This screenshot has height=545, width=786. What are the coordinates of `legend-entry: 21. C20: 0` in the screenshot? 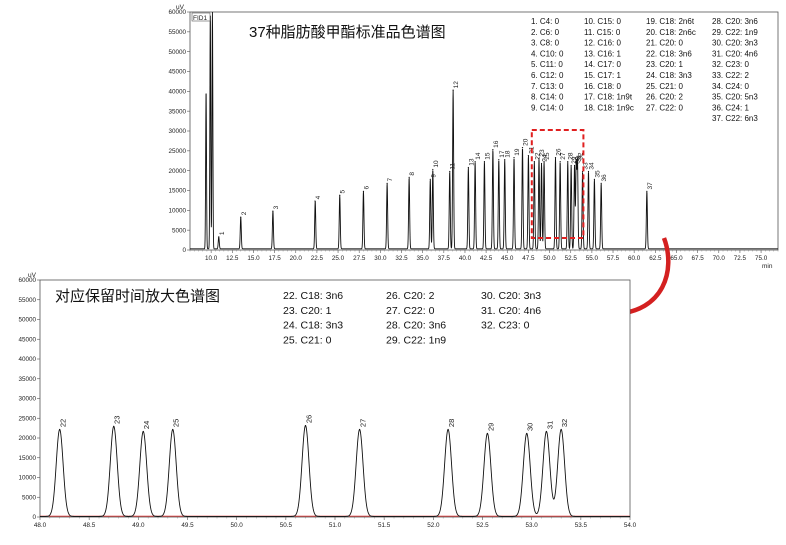 It's located at (664, 43).